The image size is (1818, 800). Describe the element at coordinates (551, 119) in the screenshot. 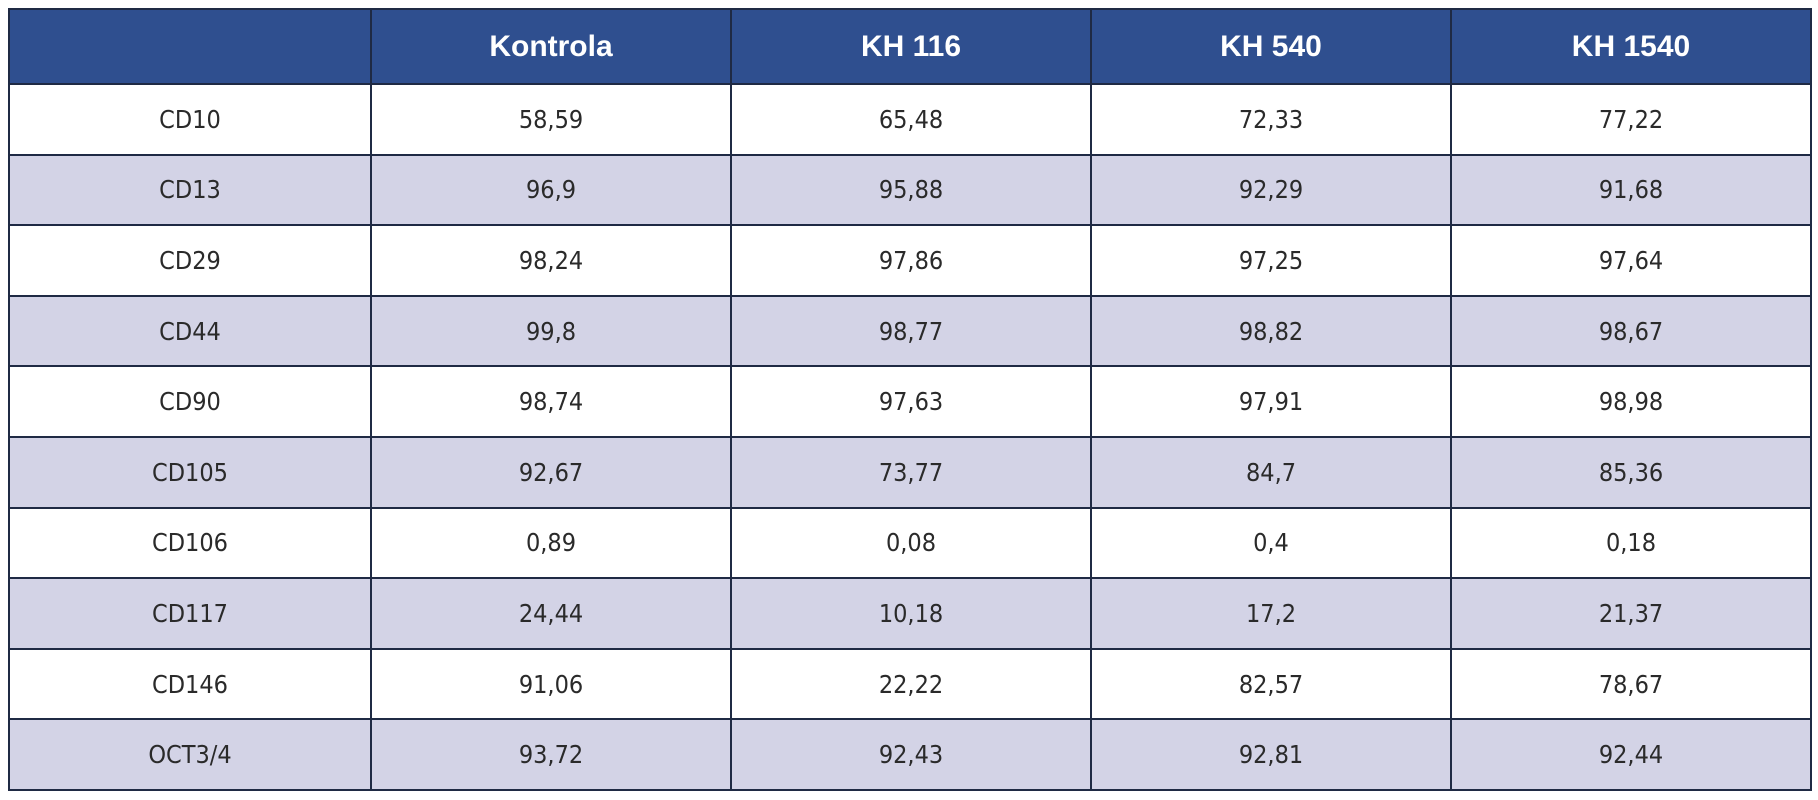

I see `table-cell: 58,59` at that location.